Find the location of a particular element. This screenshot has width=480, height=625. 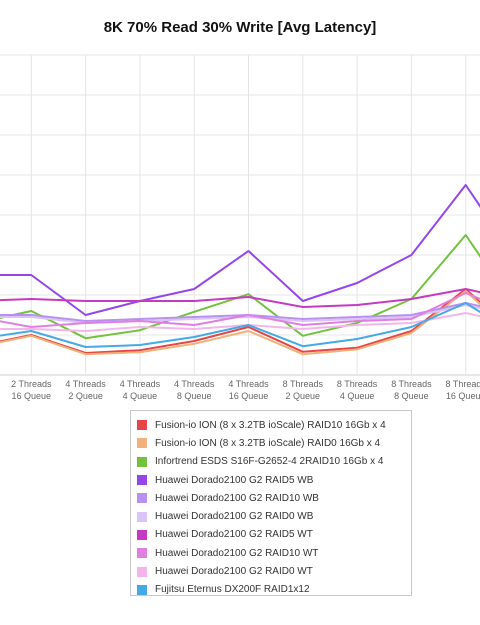

legend-label: Huawei Dorado2100 G2 RAID0 WT is located at coordinates (234, 572).